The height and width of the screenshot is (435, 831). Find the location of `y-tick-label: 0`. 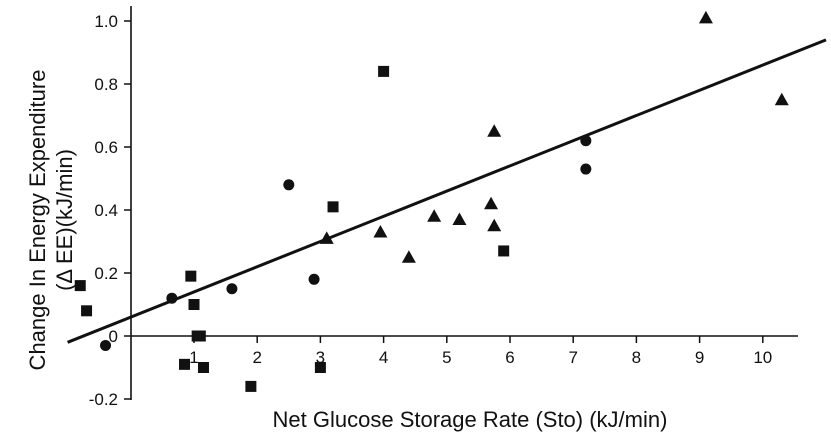

y-tick-label: 0 is located at coordinates (113, 336).